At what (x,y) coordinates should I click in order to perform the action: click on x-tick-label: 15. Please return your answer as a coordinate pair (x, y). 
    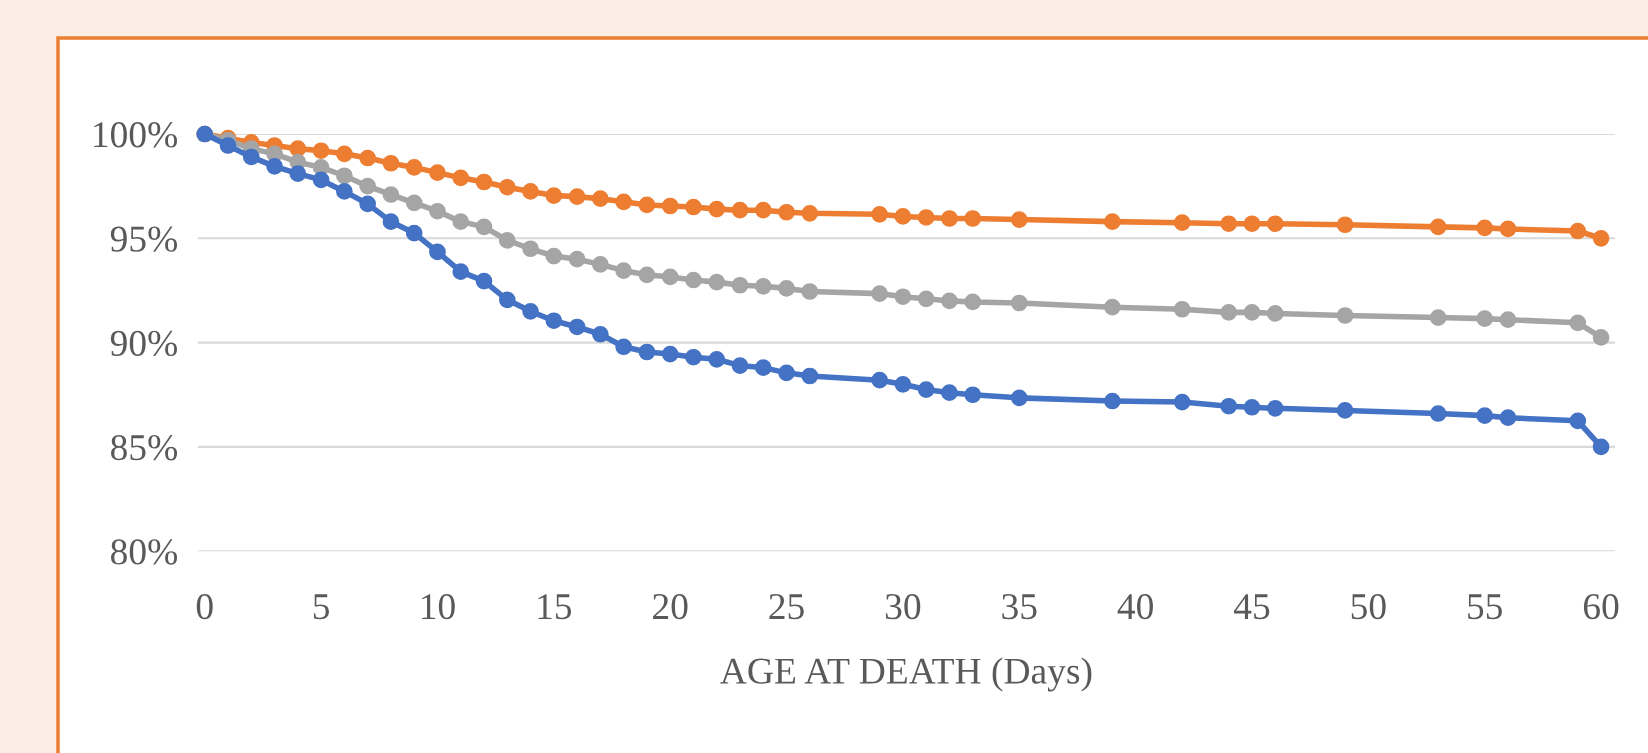
    Looking at the image, I should click on (555, 607).